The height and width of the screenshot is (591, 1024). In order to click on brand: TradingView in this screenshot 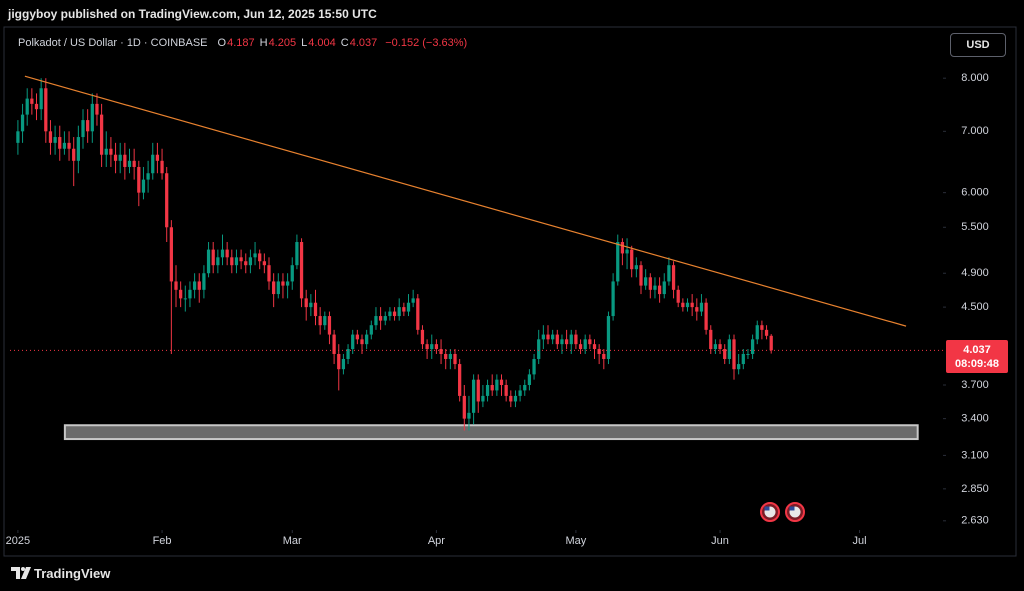, I will do `click(72, 573)`.